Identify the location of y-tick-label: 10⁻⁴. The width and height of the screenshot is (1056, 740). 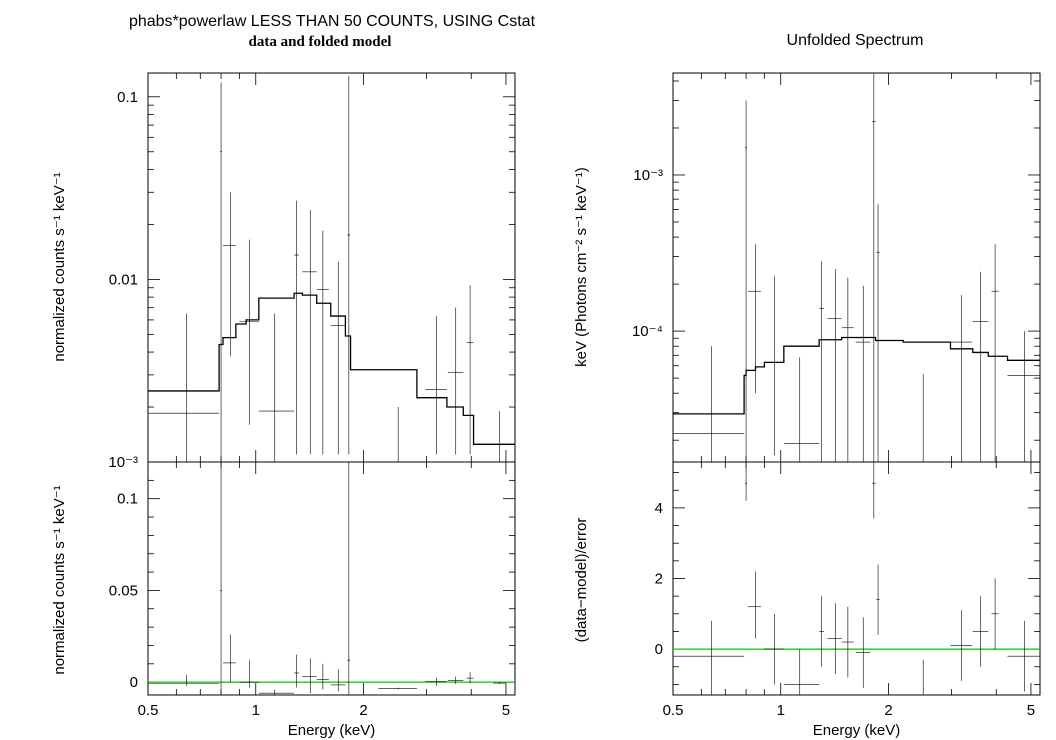
(647, 331).